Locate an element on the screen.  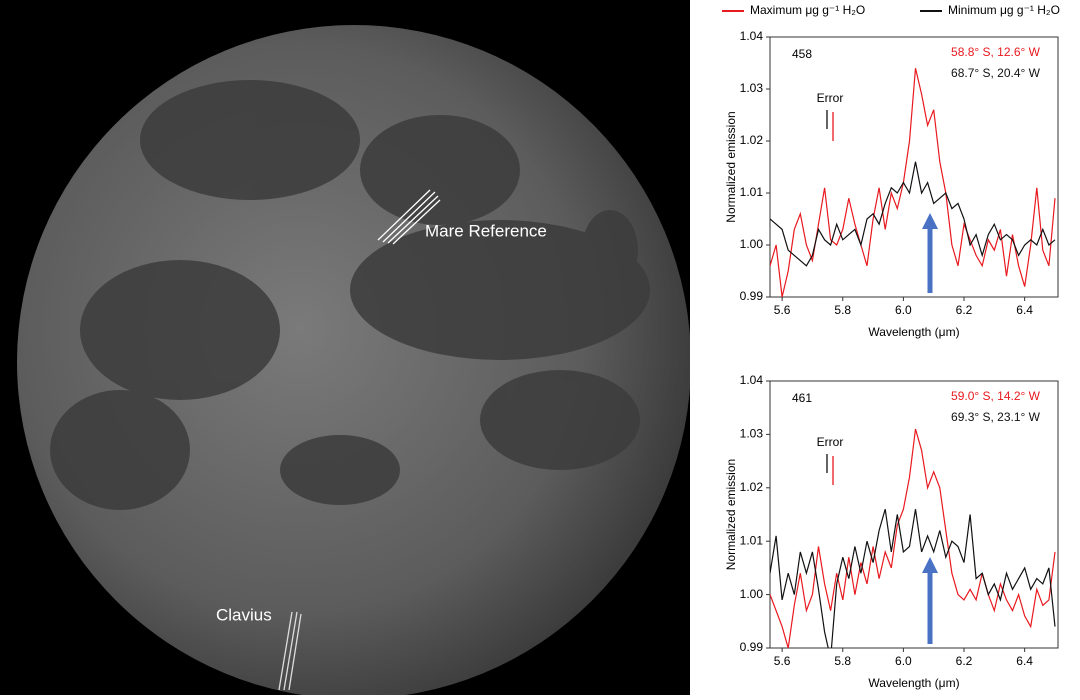
series-label: 69.3° S, 23.1° W is located at coordinates (996, 417).